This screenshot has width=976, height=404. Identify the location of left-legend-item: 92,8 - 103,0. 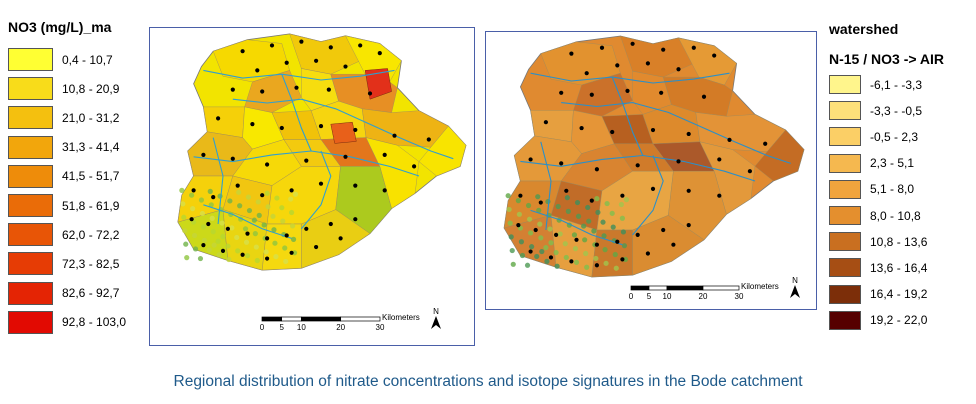
(67, 322).